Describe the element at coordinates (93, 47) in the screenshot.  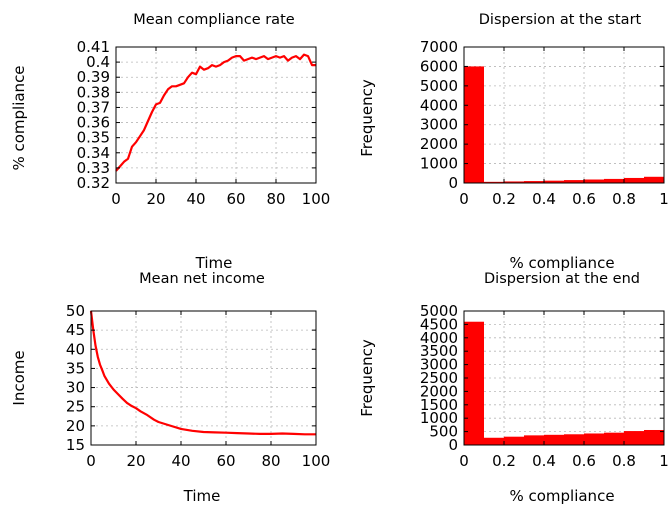
I see `y-tick-label: 0.41` at that location.